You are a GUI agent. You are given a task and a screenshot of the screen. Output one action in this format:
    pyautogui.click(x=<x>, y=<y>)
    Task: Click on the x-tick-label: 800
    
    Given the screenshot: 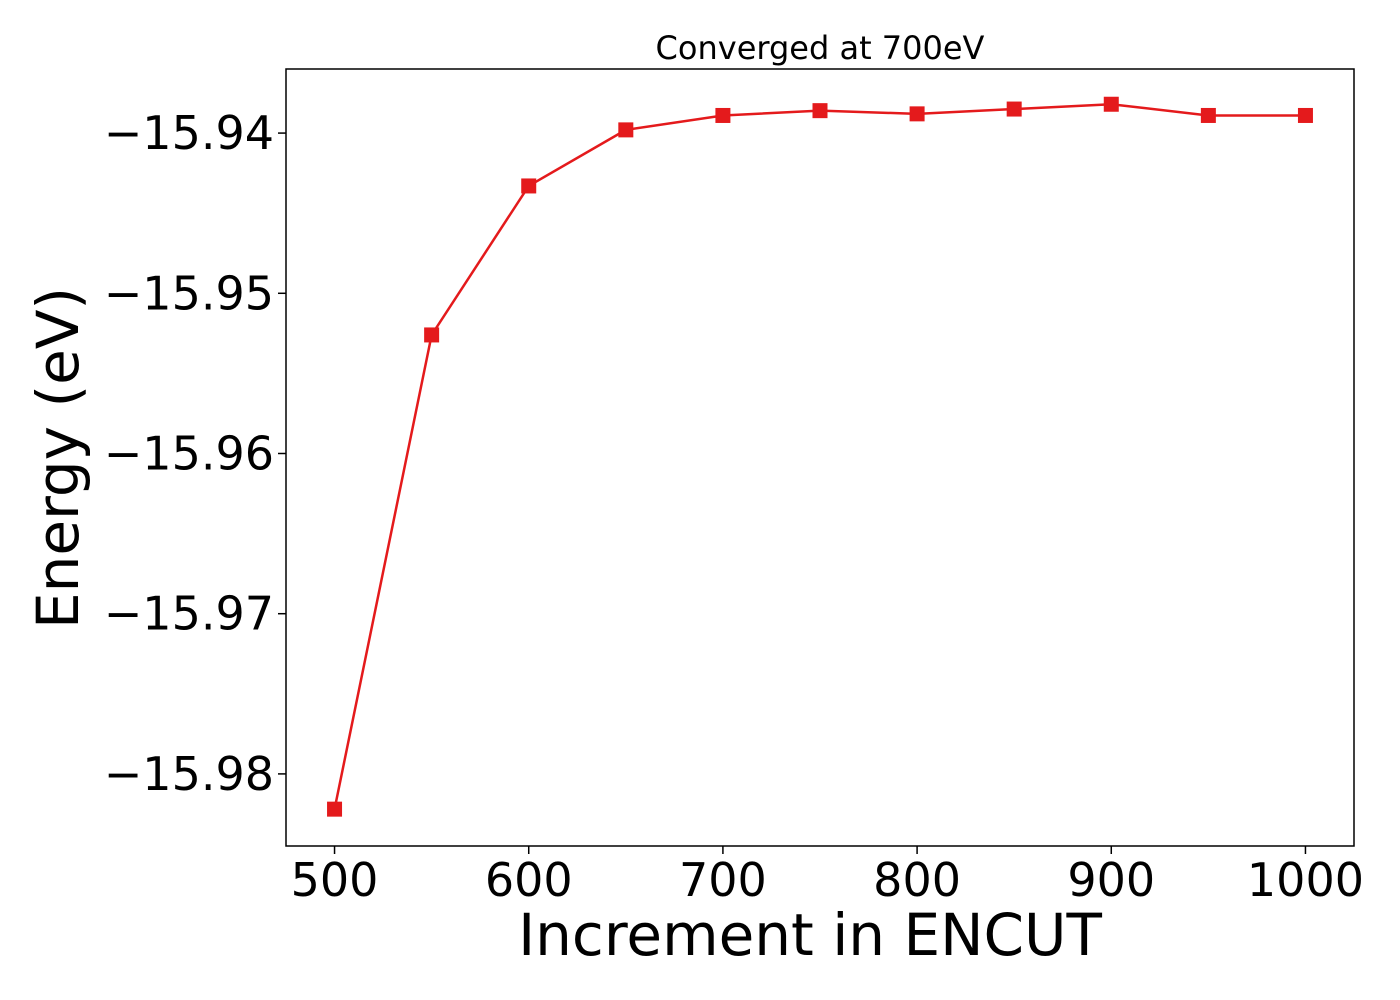 What is the action you would take?
    pyautogui.click(x=917, y=880)
    